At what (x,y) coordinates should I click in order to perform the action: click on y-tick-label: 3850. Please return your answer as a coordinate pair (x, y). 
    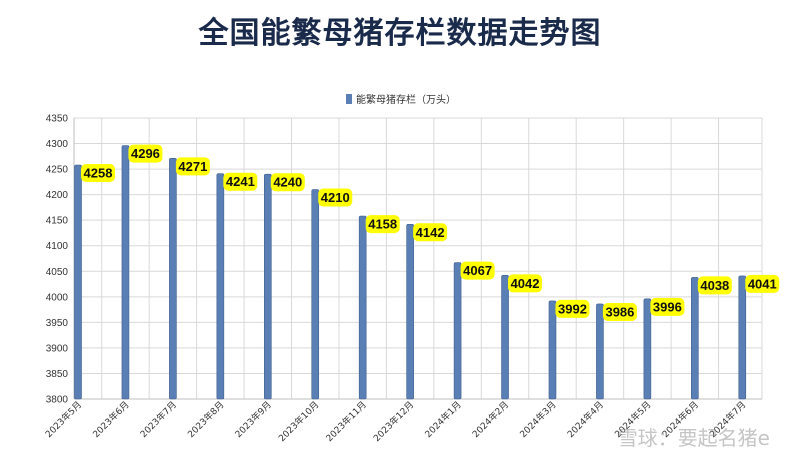
    Looking at the image, I should click on (57, 374).